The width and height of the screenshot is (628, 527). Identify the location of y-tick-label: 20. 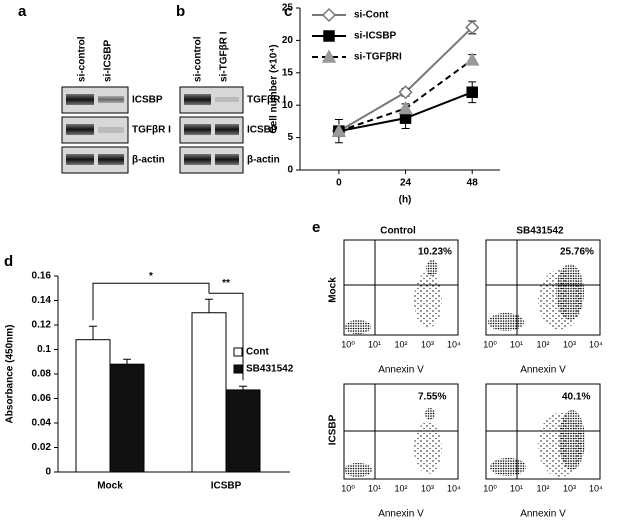
(288, 40).